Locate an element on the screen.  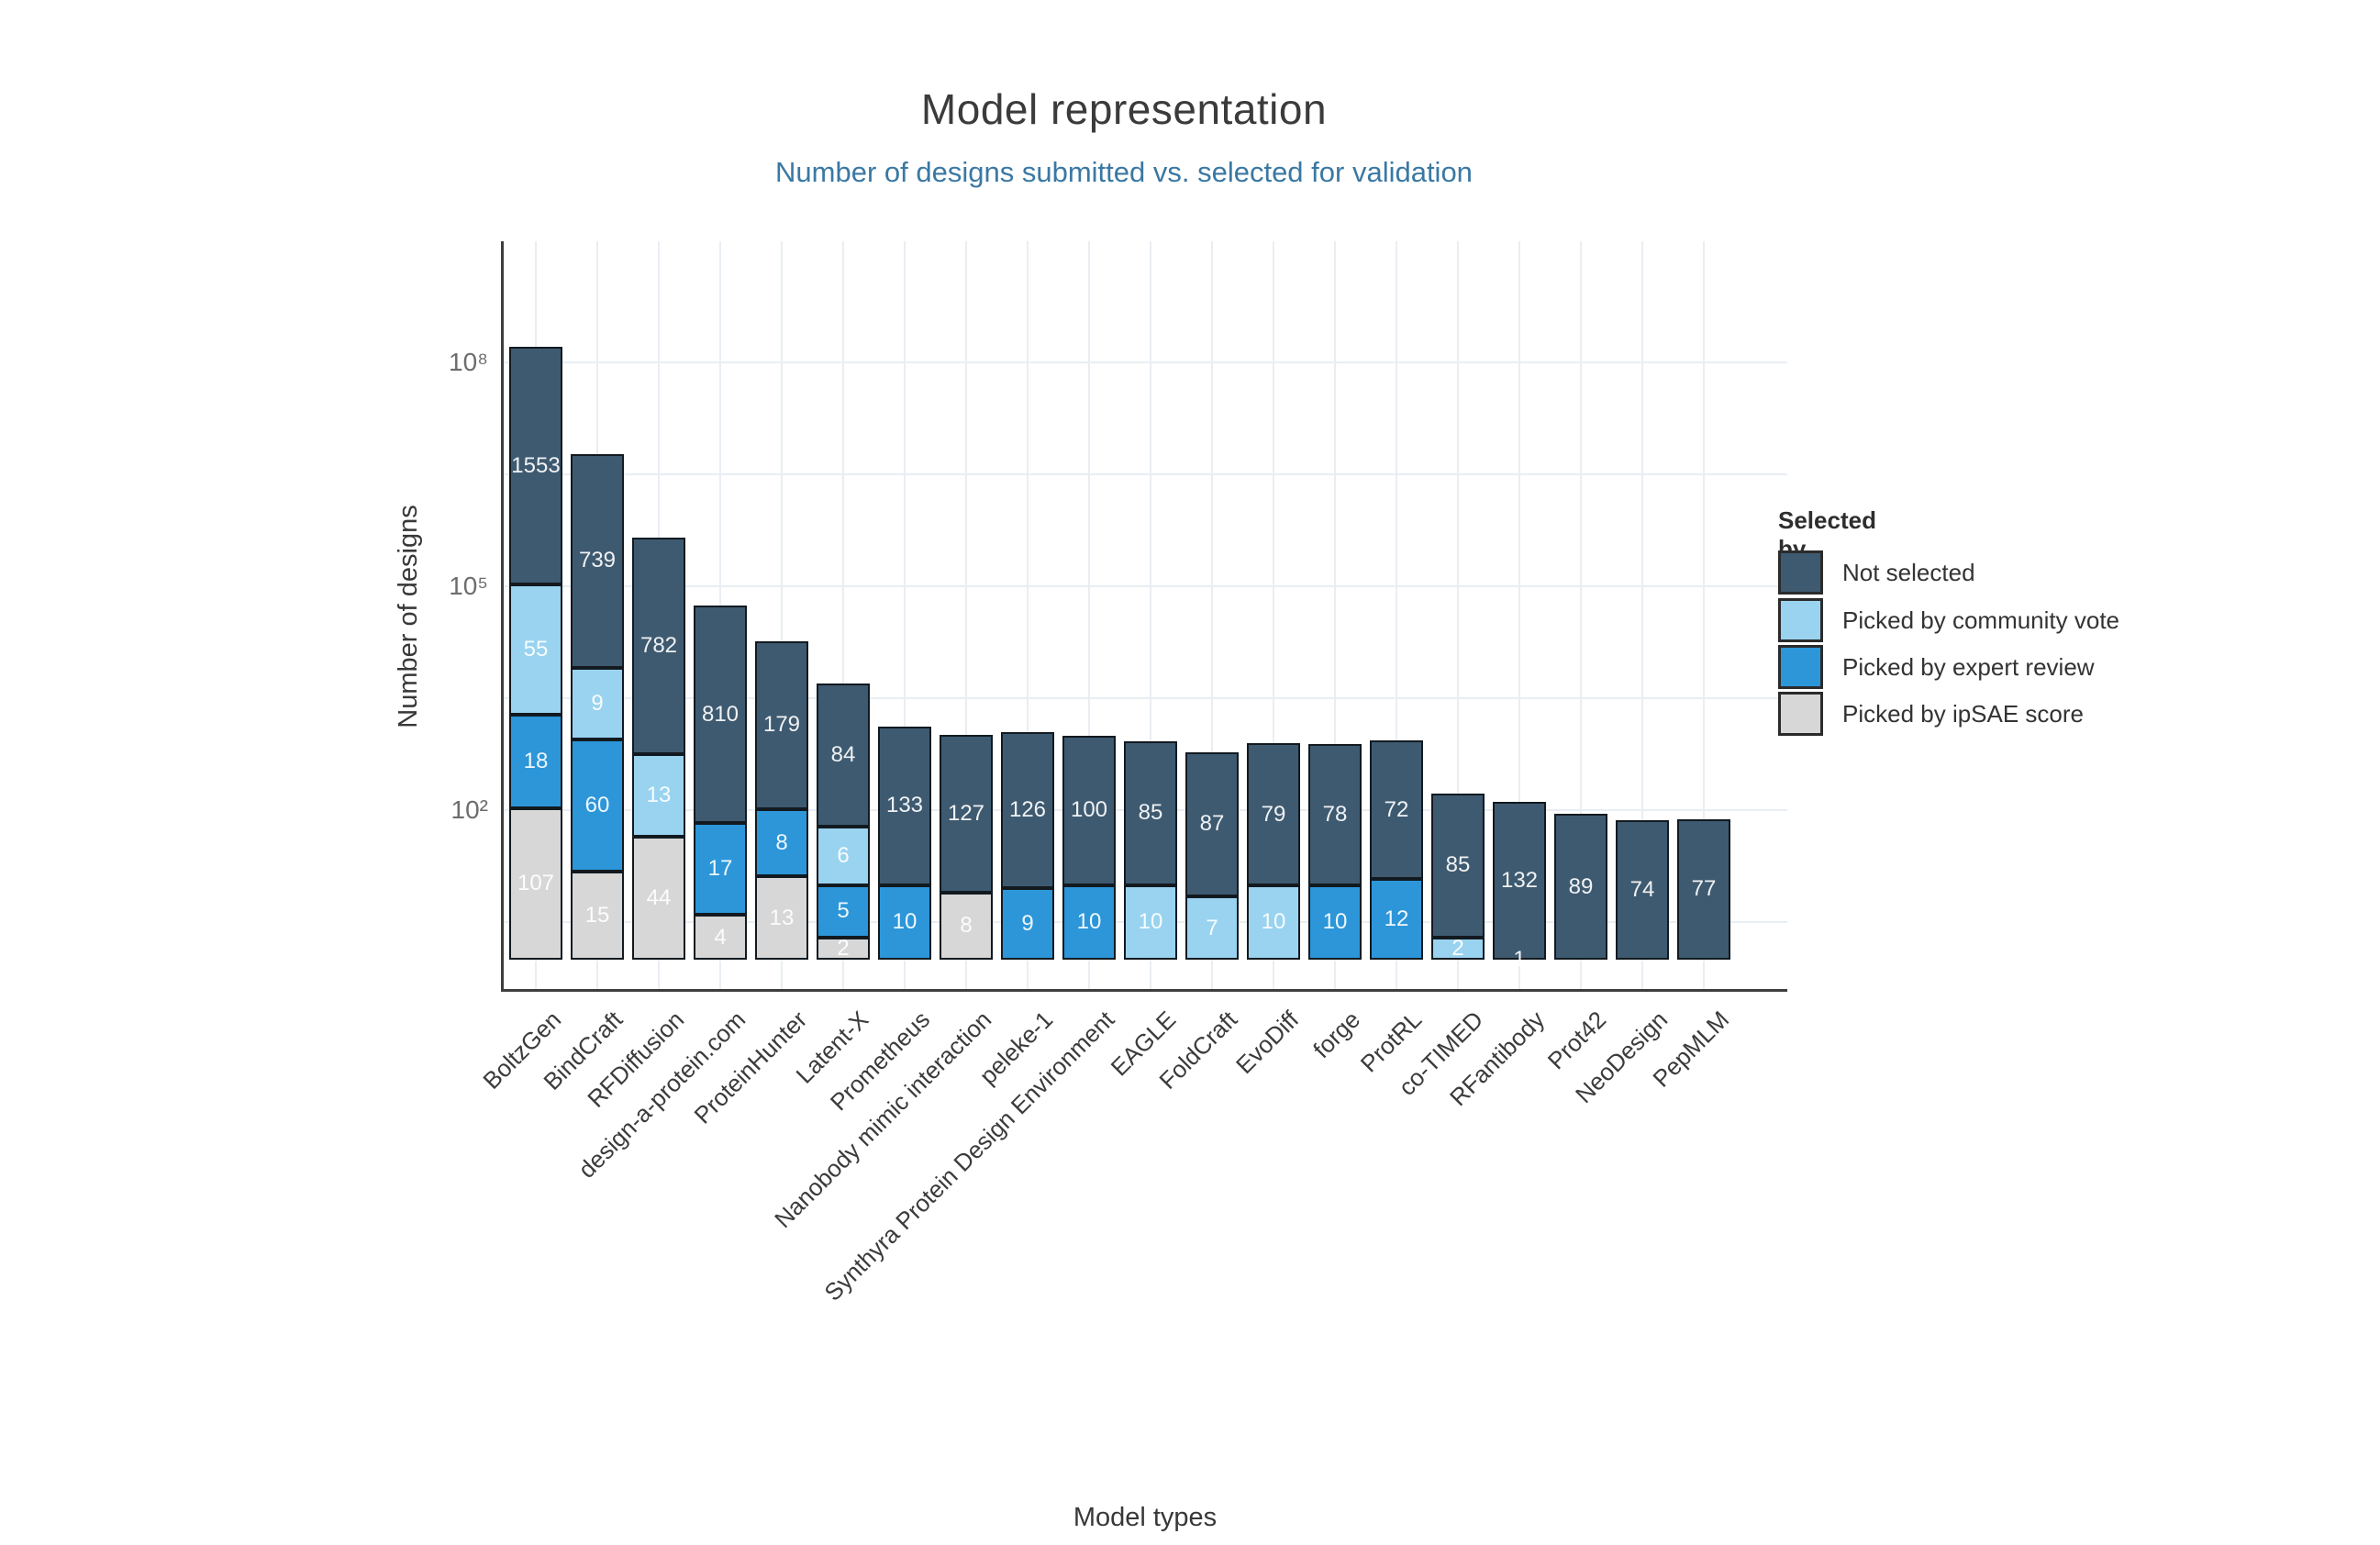
y-tick-label: 10⁸ is located at coordinates (468, 362).